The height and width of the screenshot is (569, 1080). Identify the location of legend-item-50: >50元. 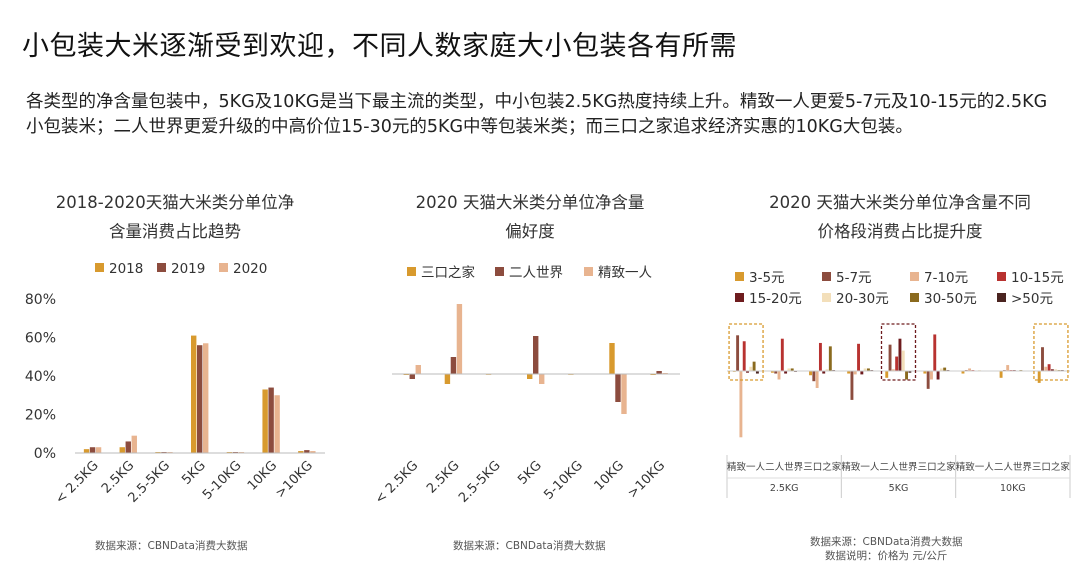
(1025, 297).